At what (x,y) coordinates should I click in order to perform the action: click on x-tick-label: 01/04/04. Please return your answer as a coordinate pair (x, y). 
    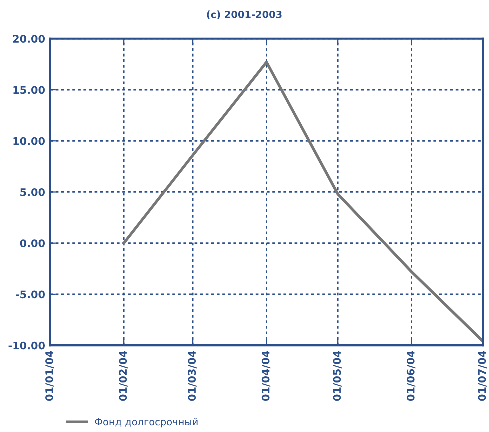
    Looking at the image, I should click on (266, 376).